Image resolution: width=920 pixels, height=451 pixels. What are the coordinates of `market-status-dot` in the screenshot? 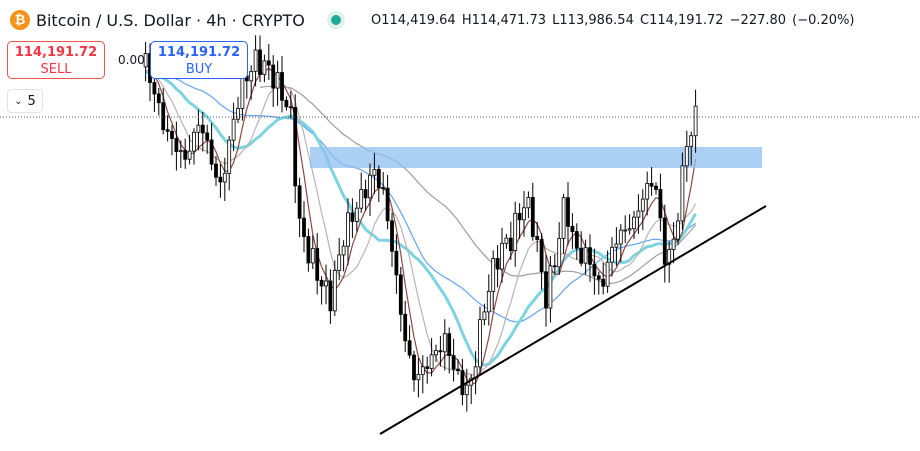 It's located at (335, 20).